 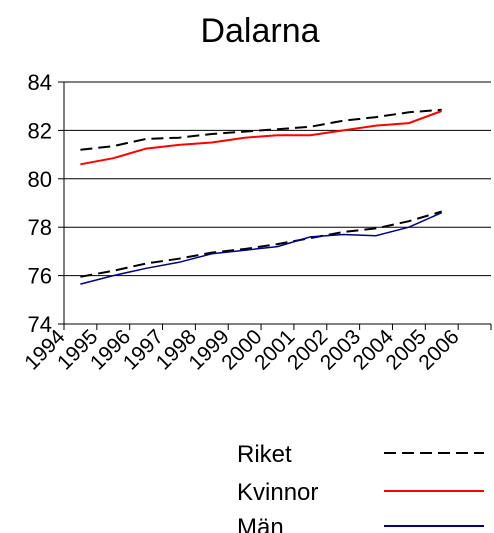 What do you see at coordinates (259, 31) in the screenshot?
I see `chart-title: Dalarna` at bounding box center [259, 31].